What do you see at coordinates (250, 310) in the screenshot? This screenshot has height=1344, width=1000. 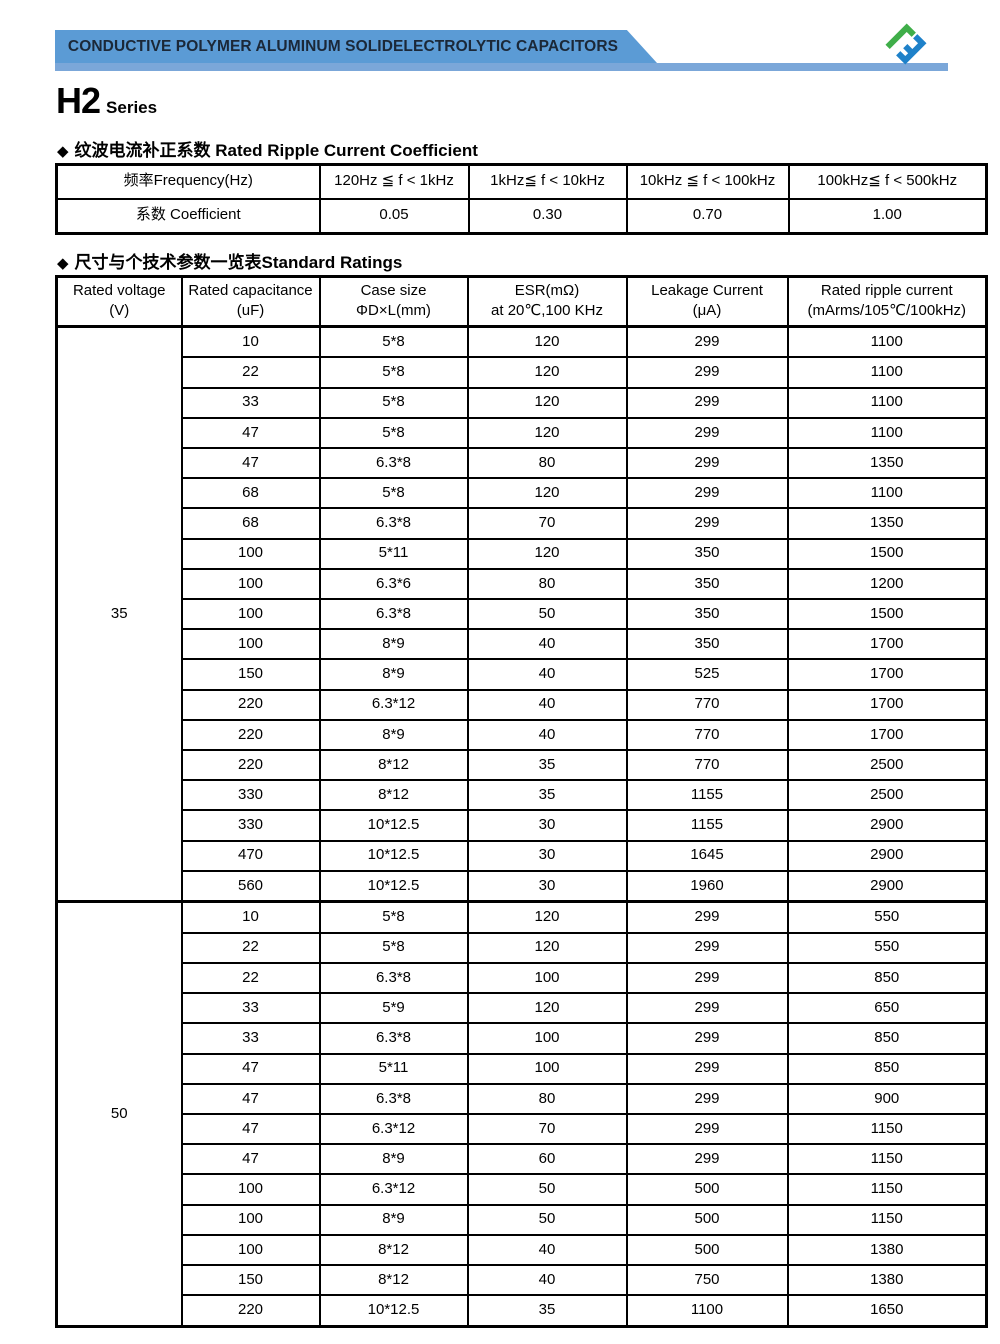 I see `column-header-line2: (uF)` at bounding box center [250, 310].